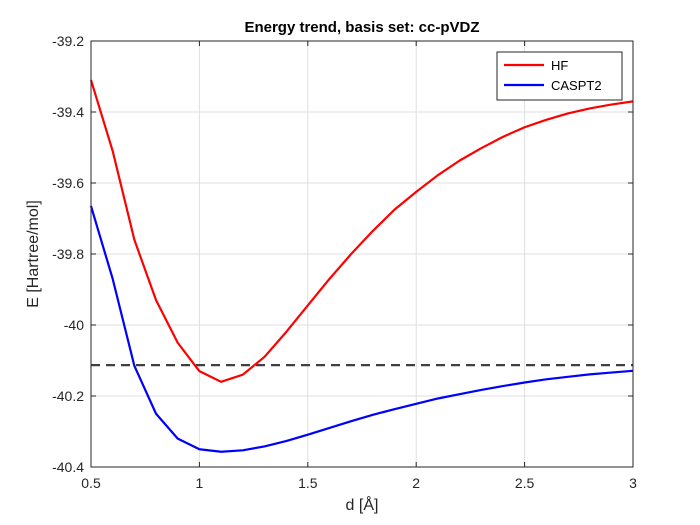 The height and width of the screenshot is (525, 700). What do you see at coordinates (74, 325) in the screenshot?
I see `y-tick-label: -40` at bounding box center [74, 325].